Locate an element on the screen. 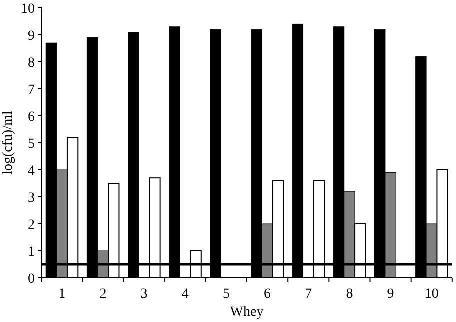  y-tick-label: 4 is located at coordinates (31, 171).